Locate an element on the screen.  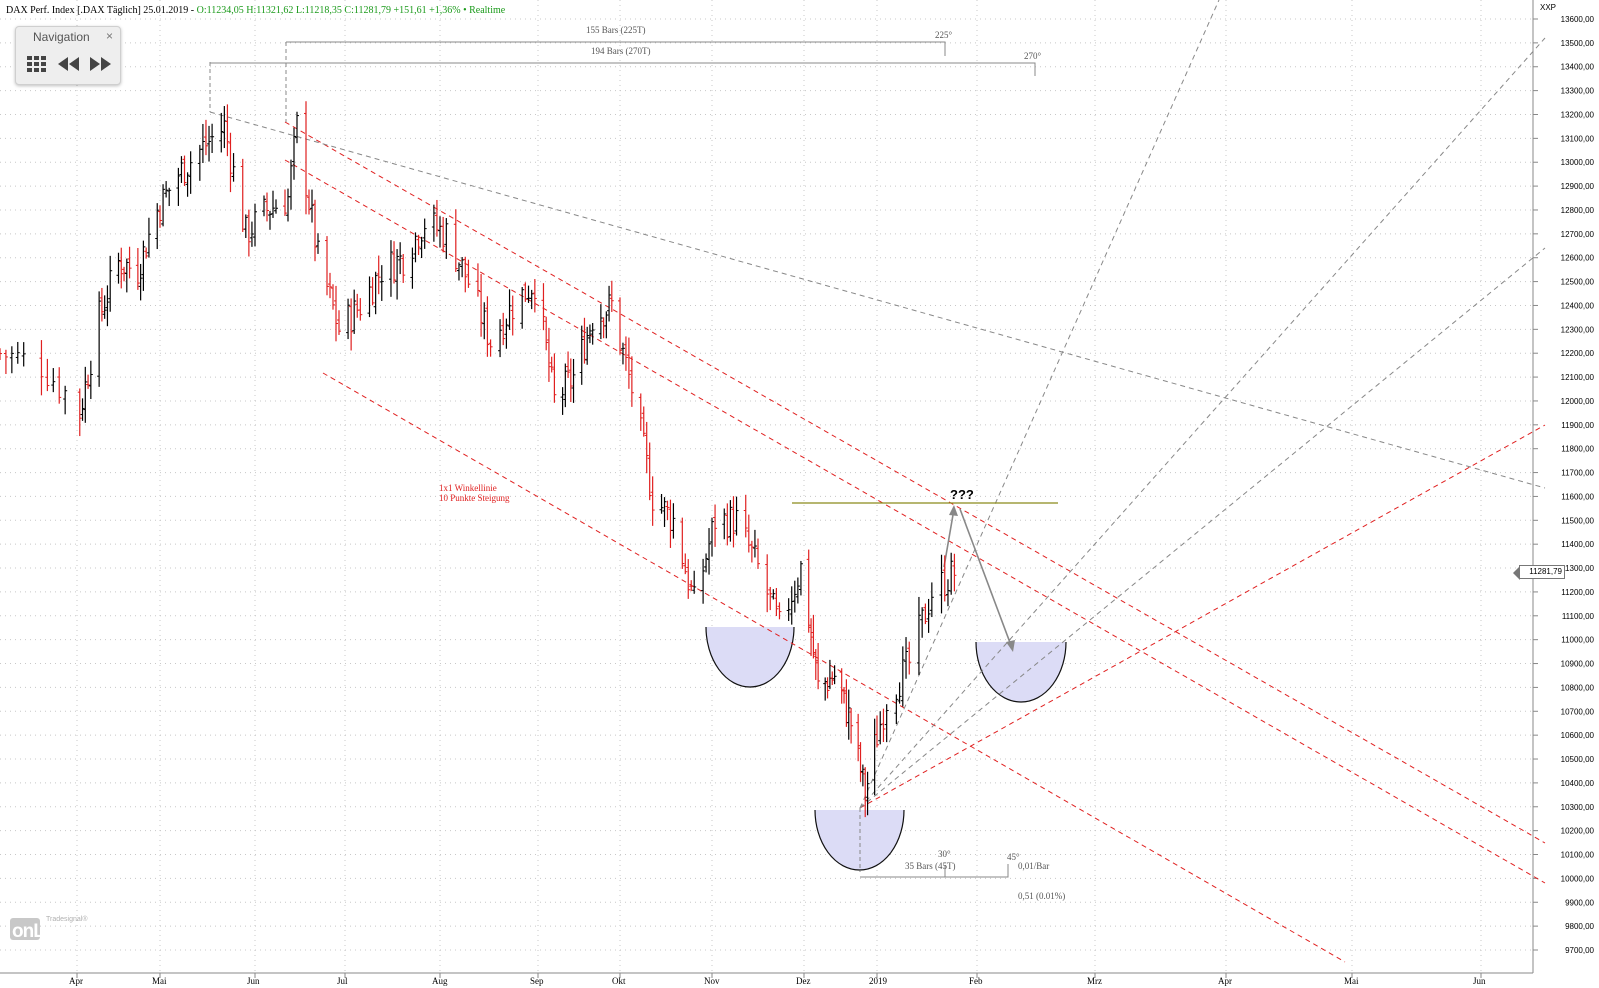
x-tick-label: Feb is located at coordinates (976, 981).